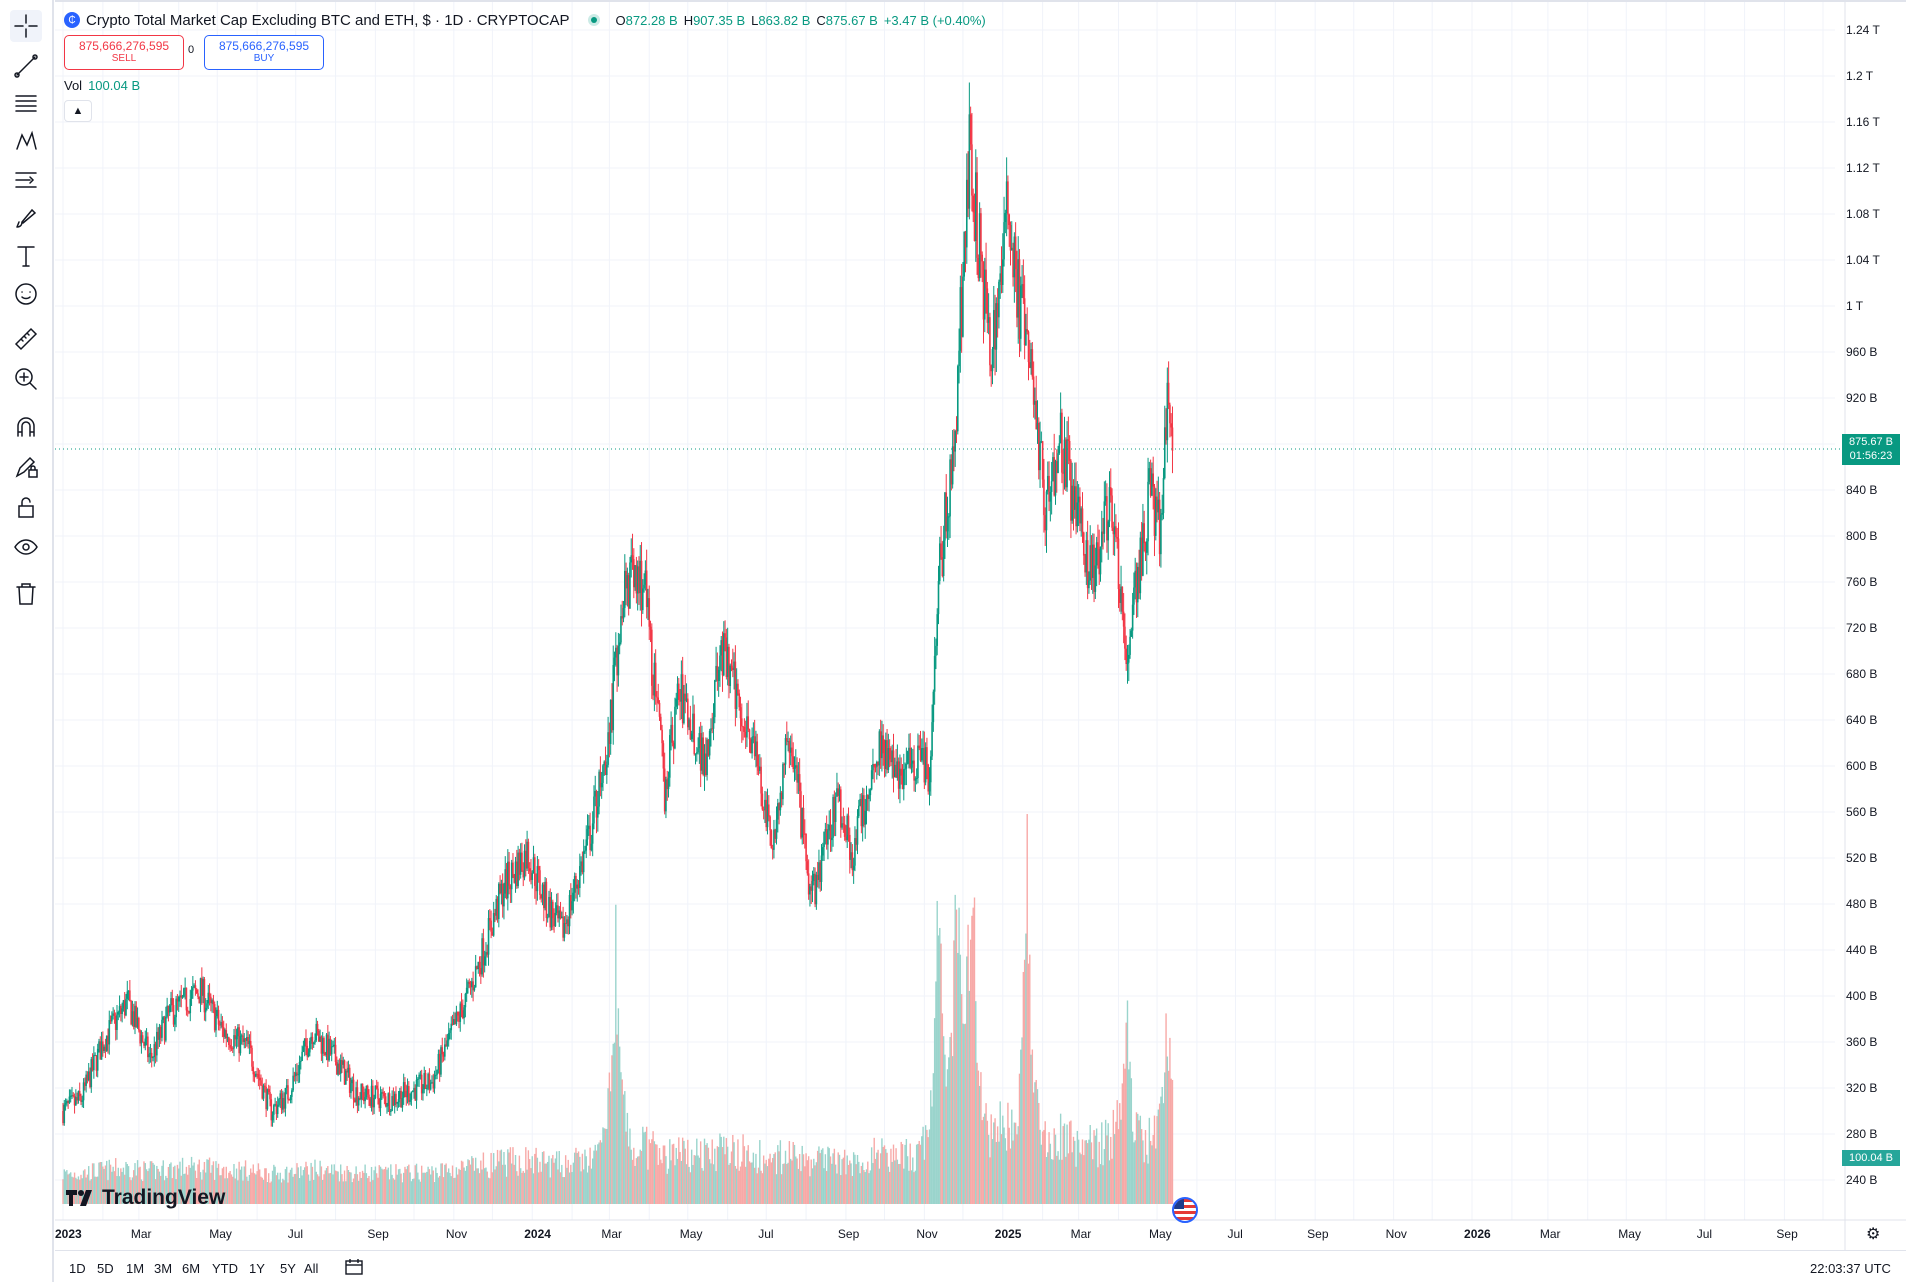 This screenshot has height=1283, width=1906. What do you see at coordinates (1862, 490) in the screenshot?
I see `price-axis-label: 840 B` at bounding box center [1862, 490].